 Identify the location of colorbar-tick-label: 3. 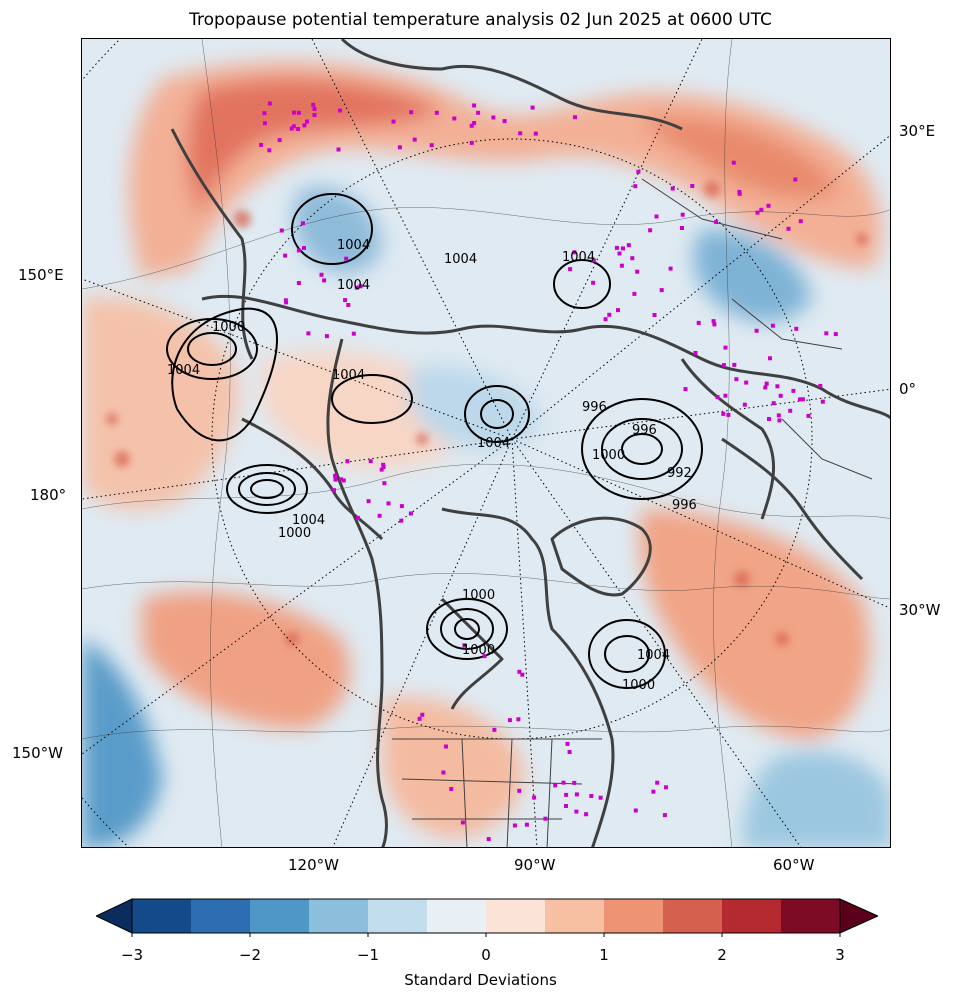
(840, 955).